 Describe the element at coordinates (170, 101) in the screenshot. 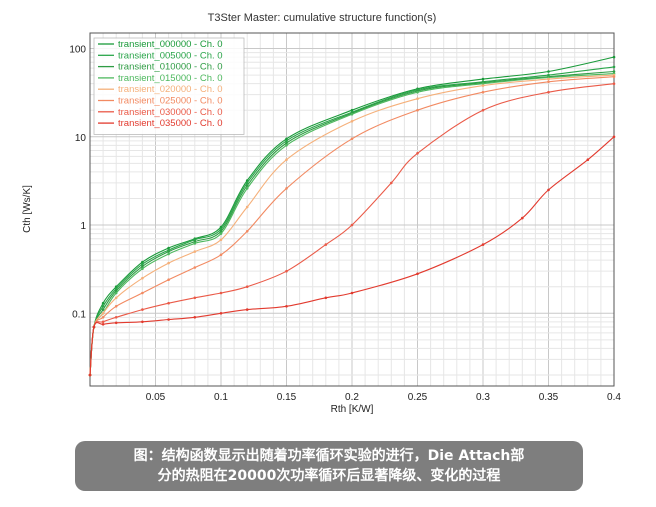

I see `legend-entry: transient_025000 - Ch. 0` at that location.